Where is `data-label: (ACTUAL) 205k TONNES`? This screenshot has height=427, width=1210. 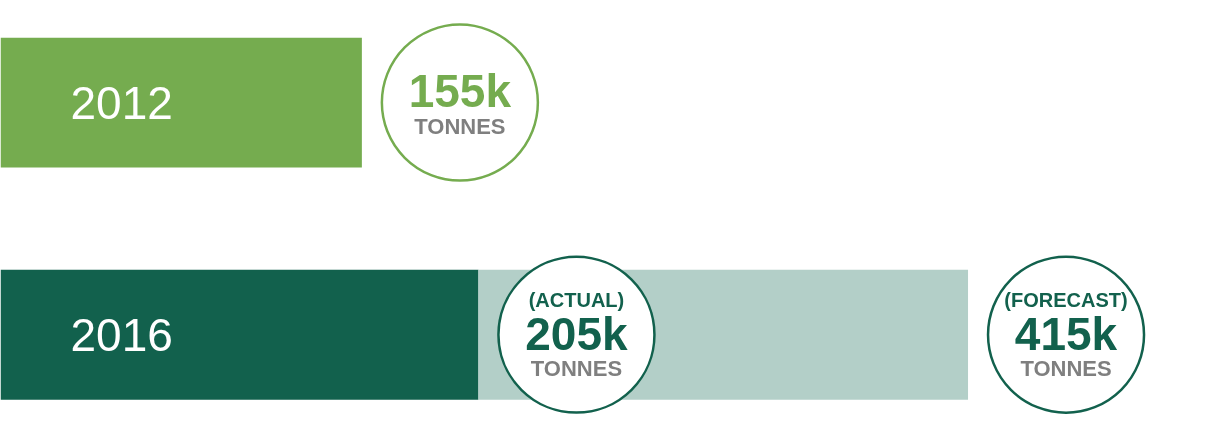 data-label: (ACTUAL) 205k TONNES is located at coordinates (577, 334).